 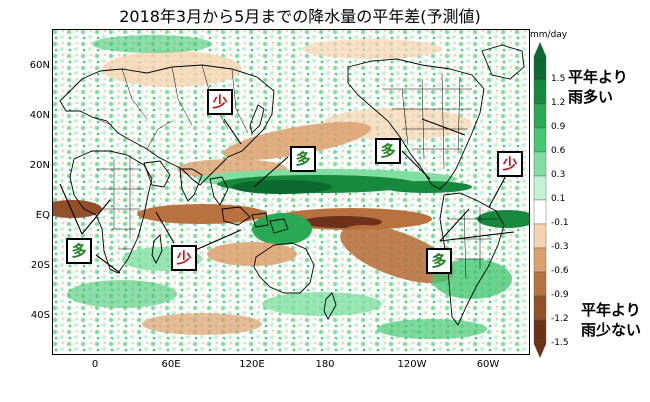 What do you see at coordinates (416, 124) in the screenshot?
I see `north-america-coast` at bounding box center [416, 124].